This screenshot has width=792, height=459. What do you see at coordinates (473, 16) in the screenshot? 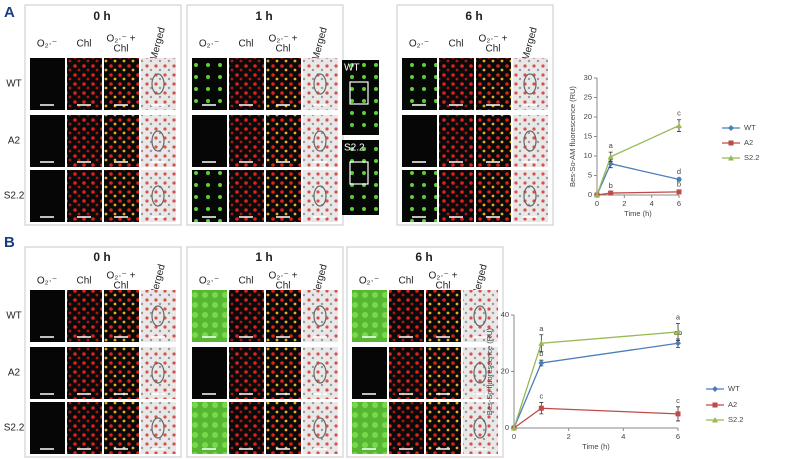
I see `group-title: 6 h` at bounding box center [473, 16].